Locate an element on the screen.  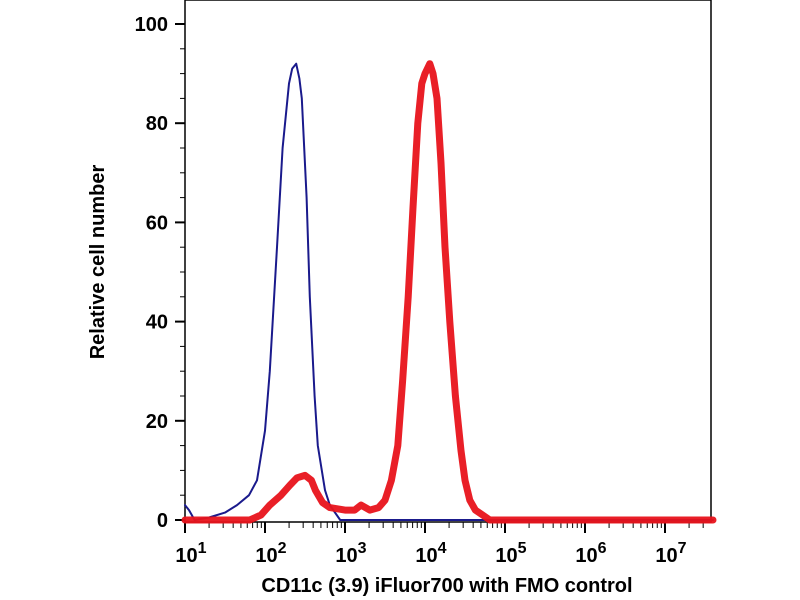
x-tick-label: 10⁵ is located at coordinates (510, 553).